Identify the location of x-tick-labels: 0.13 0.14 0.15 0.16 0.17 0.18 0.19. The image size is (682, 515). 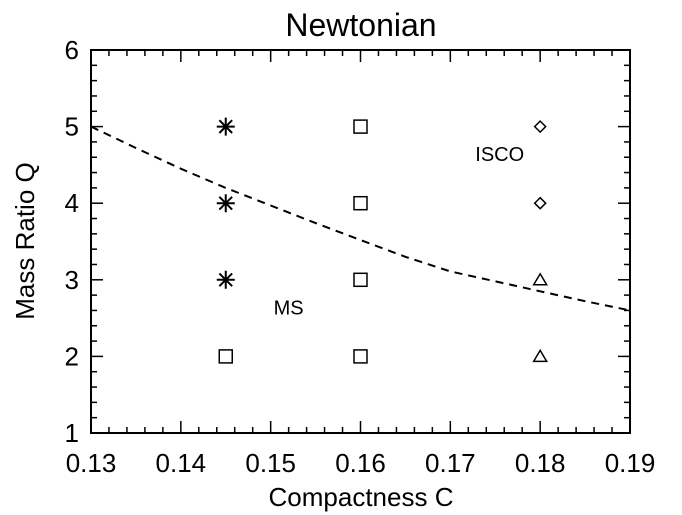
(361, 463).